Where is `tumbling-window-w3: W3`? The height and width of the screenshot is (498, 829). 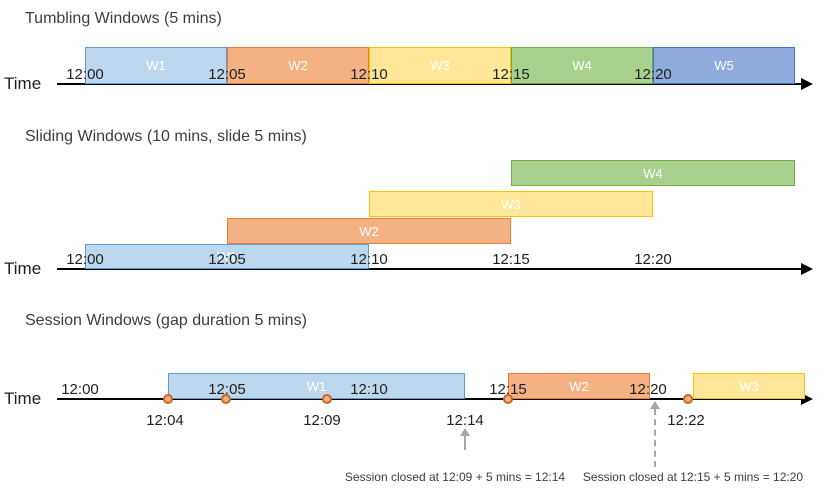
tumbling-window-w3: W3 is located at coordinates (440, 65).